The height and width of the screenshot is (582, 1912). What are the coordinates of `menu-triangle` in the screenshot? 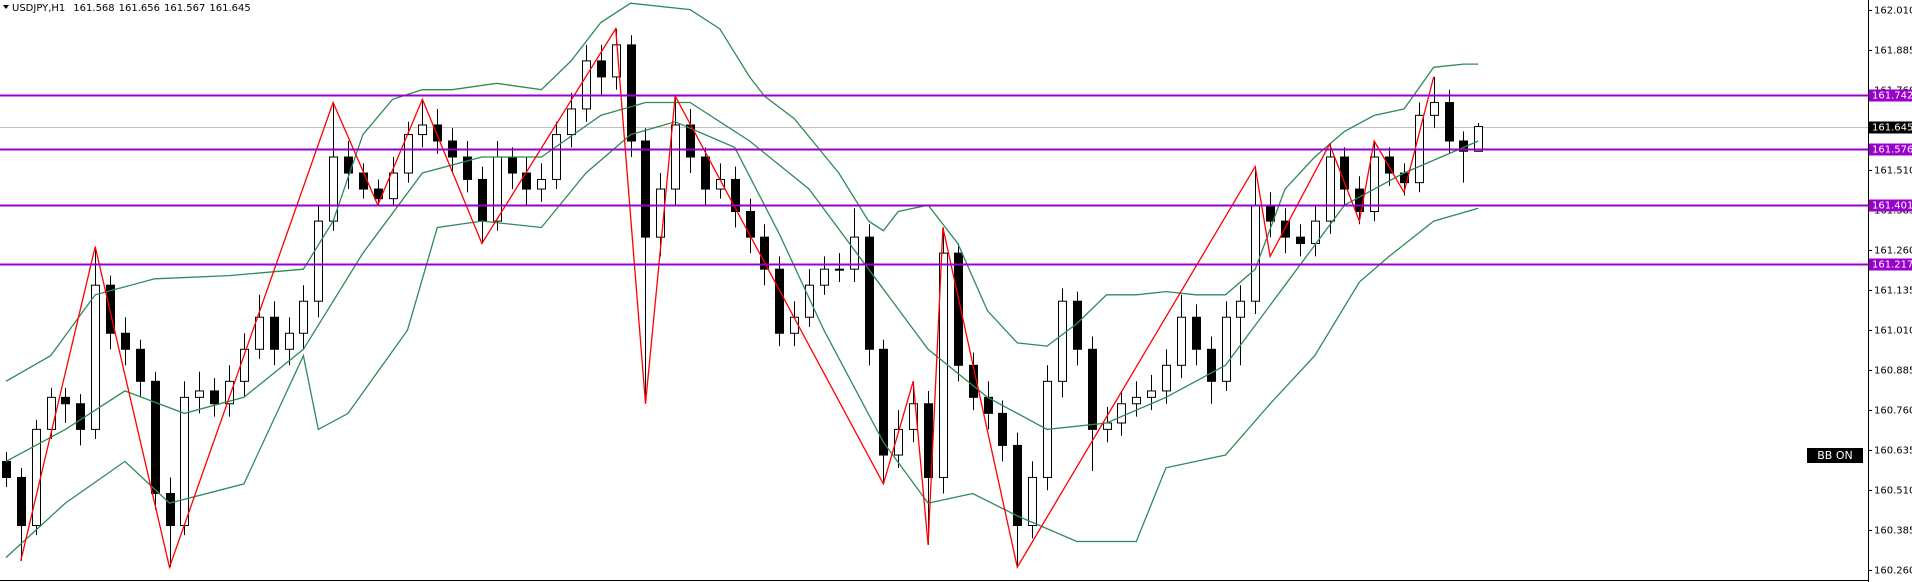 It's located at (6, 7).